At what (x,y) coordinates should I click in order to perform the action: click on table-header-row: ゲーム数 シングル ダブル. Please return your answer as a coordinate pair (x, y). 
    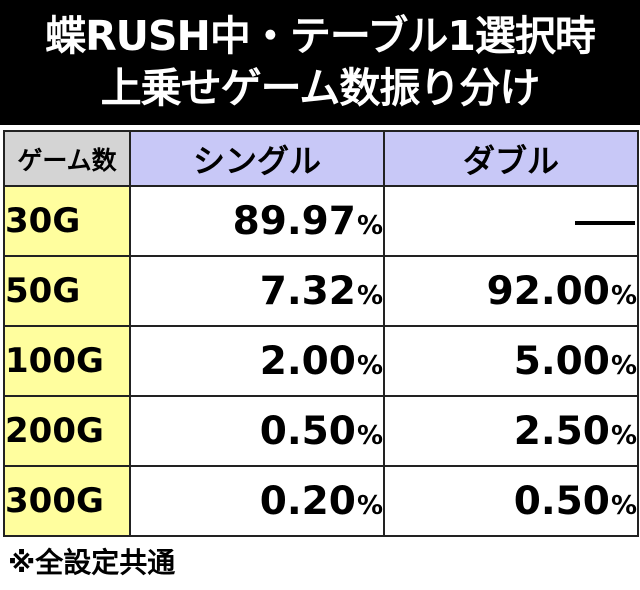
    Looking at the image, I should click on (321, 158).